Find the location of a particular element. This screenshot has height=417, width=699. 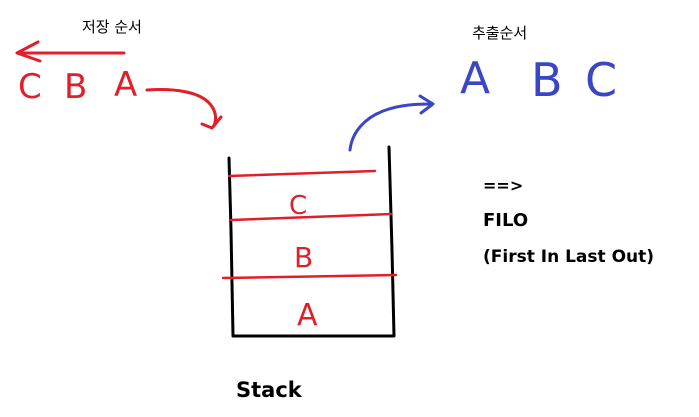

store-direction-arrow is located at coordinates (70, 51).